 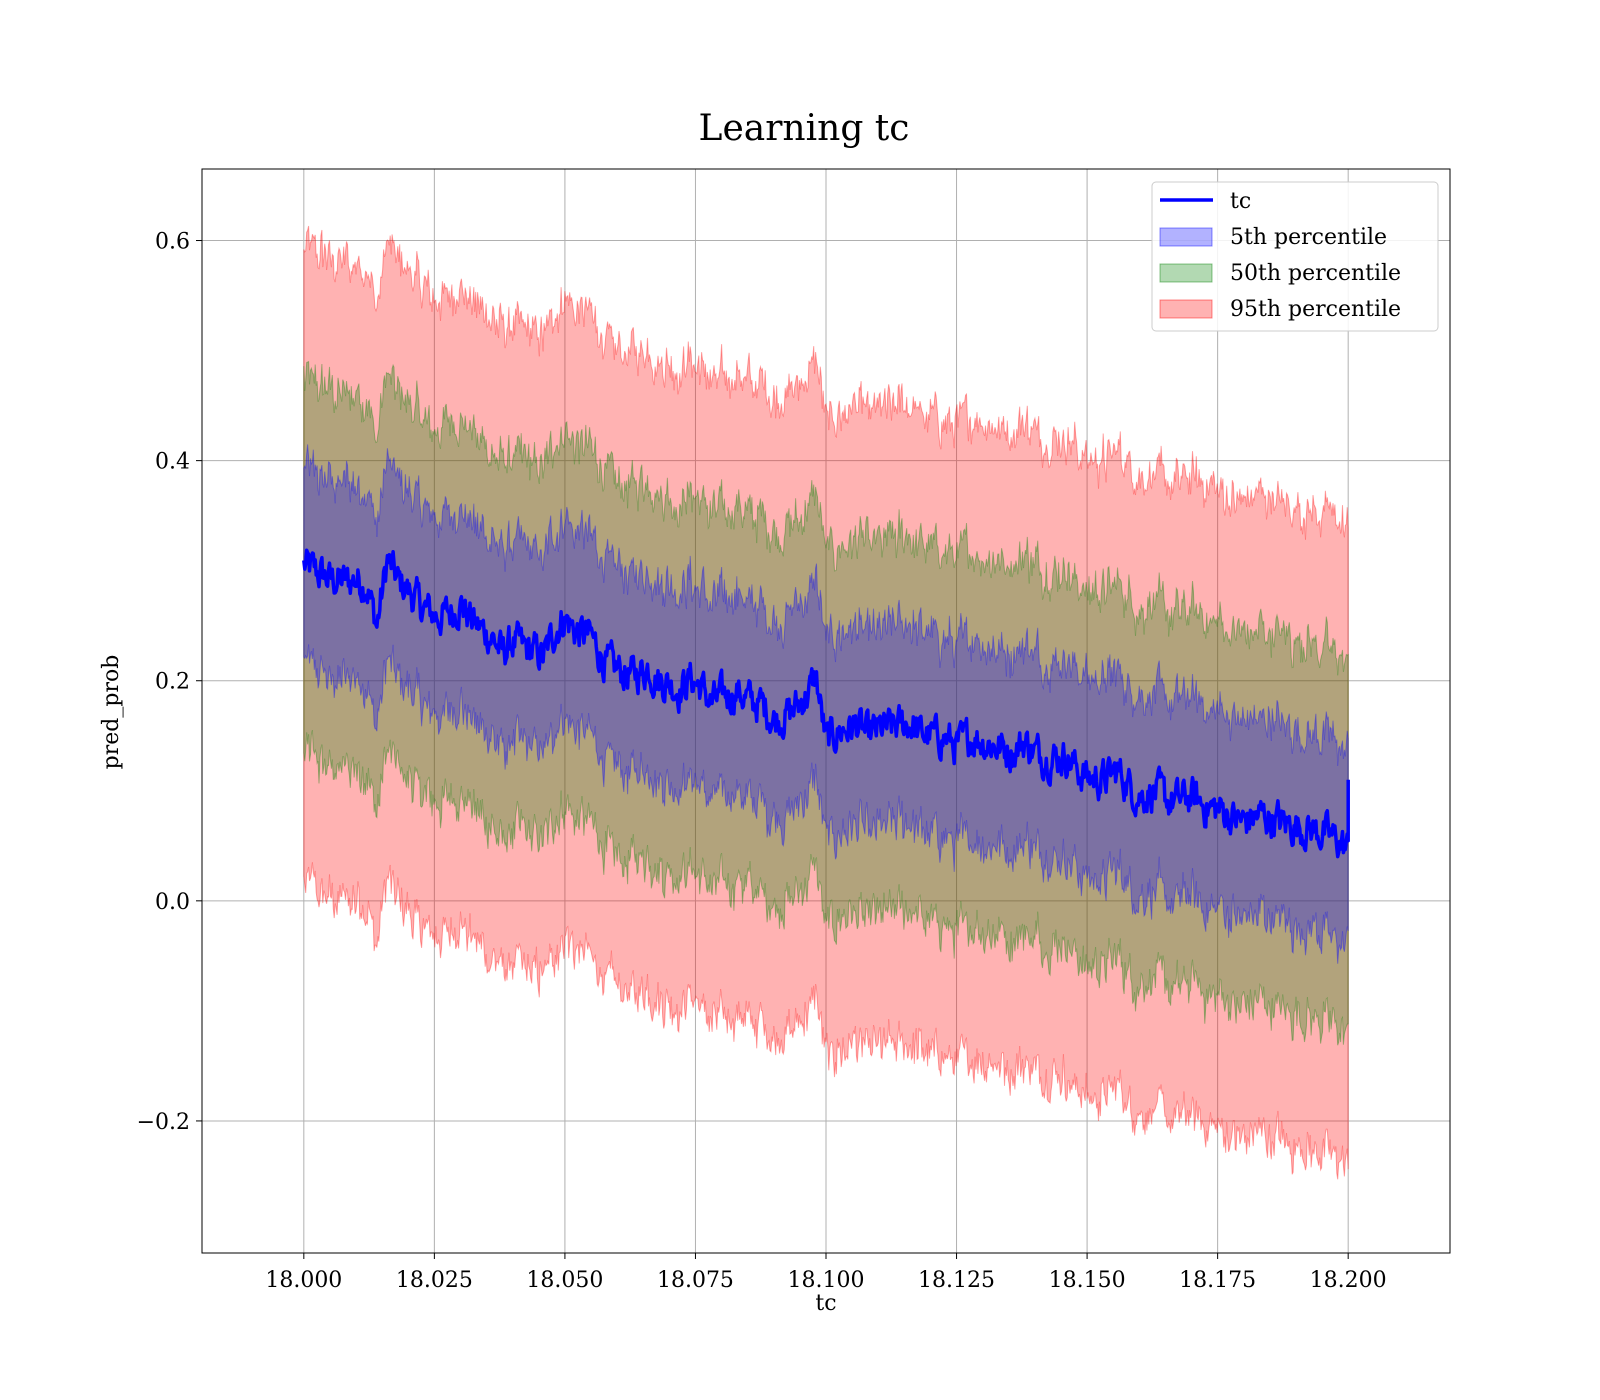 What do you see at coordinates (172, 902) in the screenshot?
I see `y-tick-label: 0.0` at bounding box center [172, 902].